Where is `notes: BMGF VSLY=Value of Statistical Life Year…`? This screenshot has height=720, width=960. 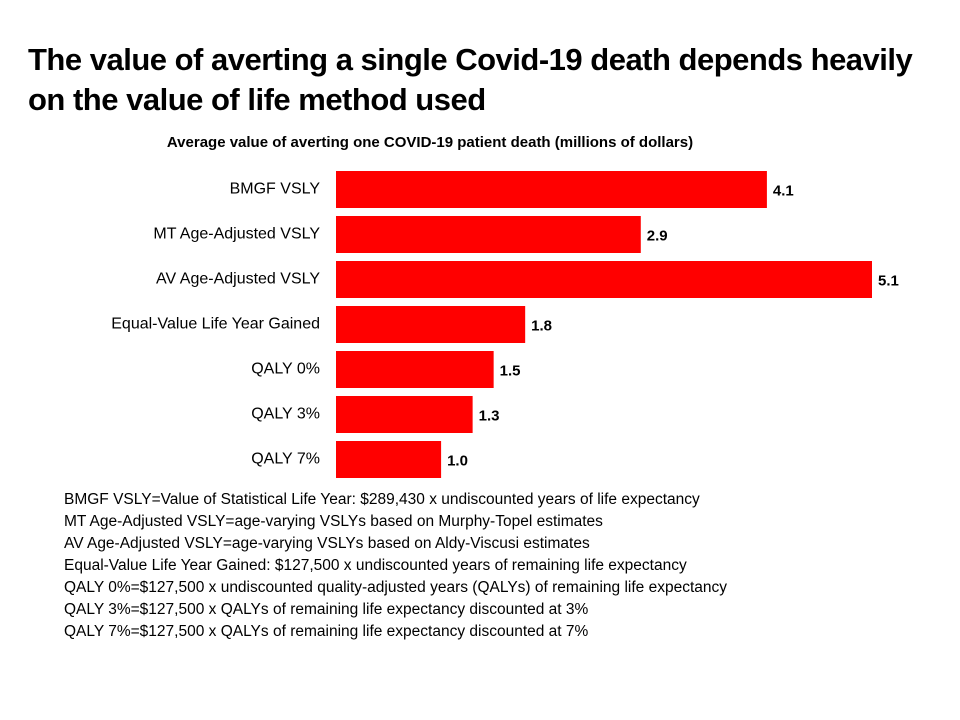 notes: BMGF VSLY=Value of Statistical Life Year… is located at coordinates (395, 566).